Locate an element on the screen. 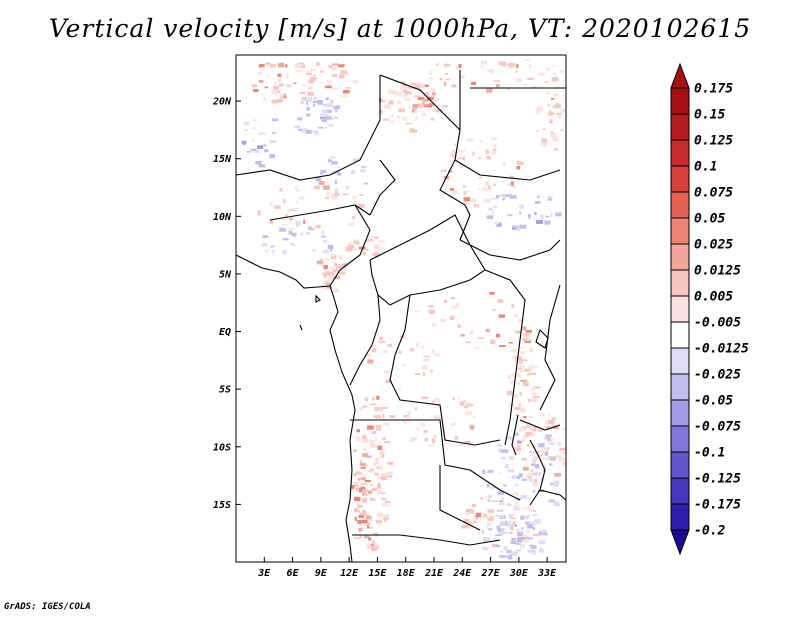 The width and height of the screenshot is (800, 618). latitude-axis: 20N 15N 10N 5N EQ 5S 10S 15S is located at coordinates (226, 304).